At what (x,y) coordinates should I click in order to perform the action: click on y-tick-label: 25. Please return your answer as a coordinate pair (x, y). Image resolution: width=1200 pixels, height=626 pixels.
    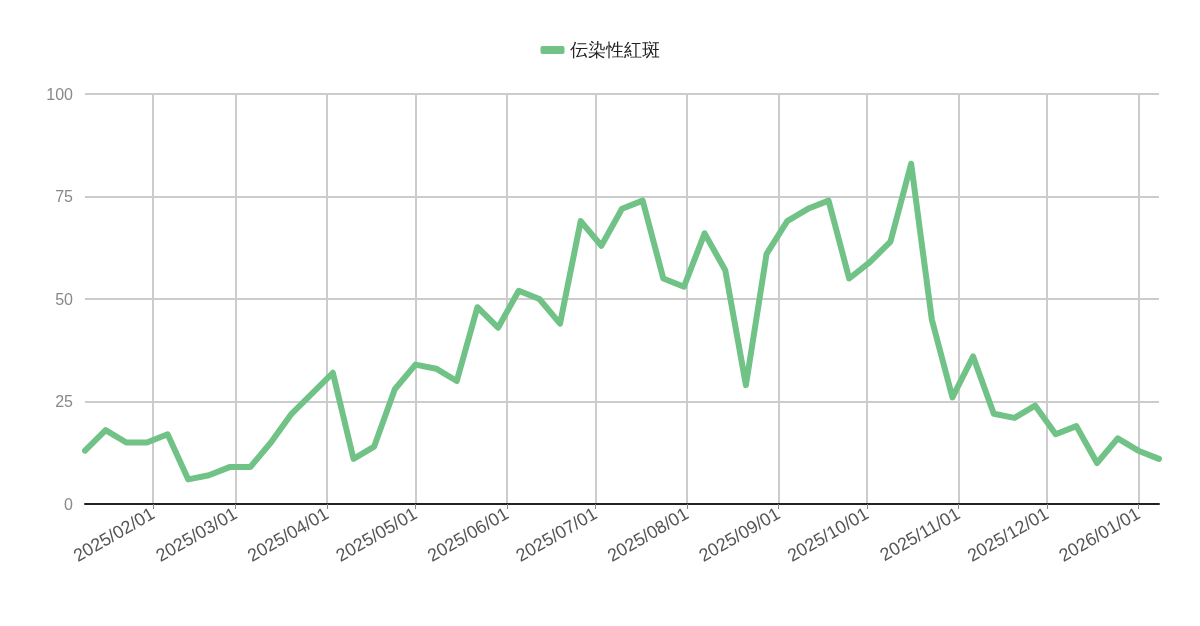
    Looking at the image, I should click on (64, 401).